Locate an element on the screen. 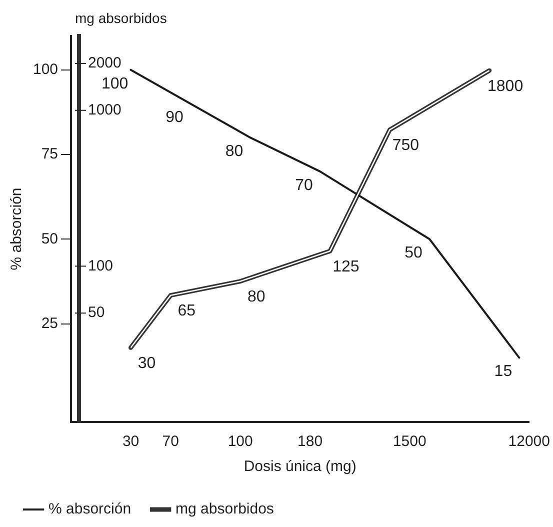 The width and height of the screenshot is (553, 527). data-label: 15 is located at coordinates (503, 371).